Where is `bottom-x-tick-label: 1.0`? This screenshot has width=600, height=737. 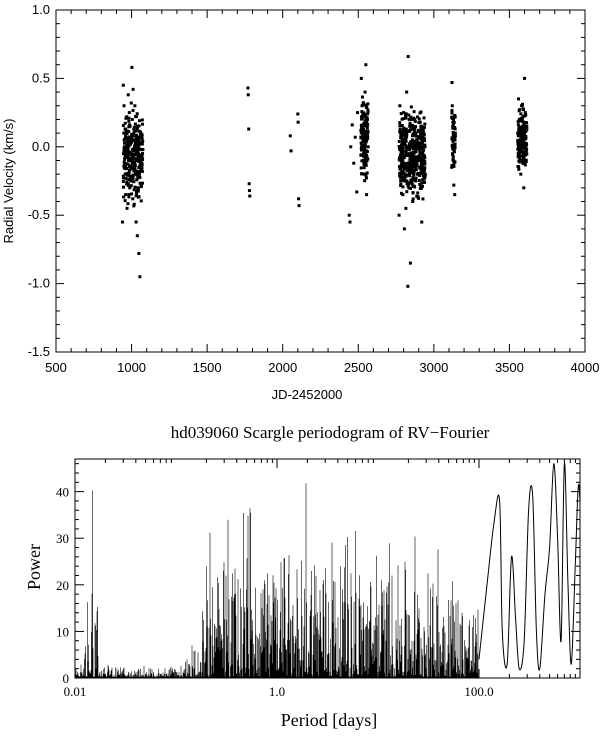
bottom-x-tick-label: 1.0 is located at coordinates (277, 691).